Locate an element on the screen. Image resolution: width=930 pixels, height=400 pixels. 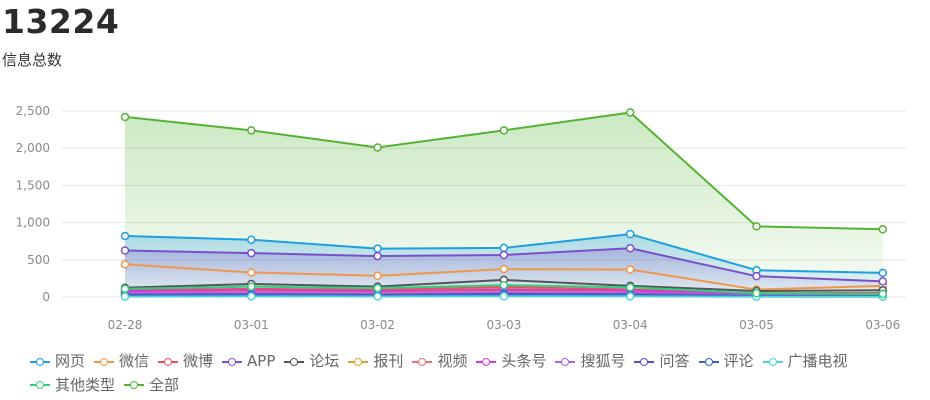
y-tick-label: 1,000 is located at coordinates (33, 223).